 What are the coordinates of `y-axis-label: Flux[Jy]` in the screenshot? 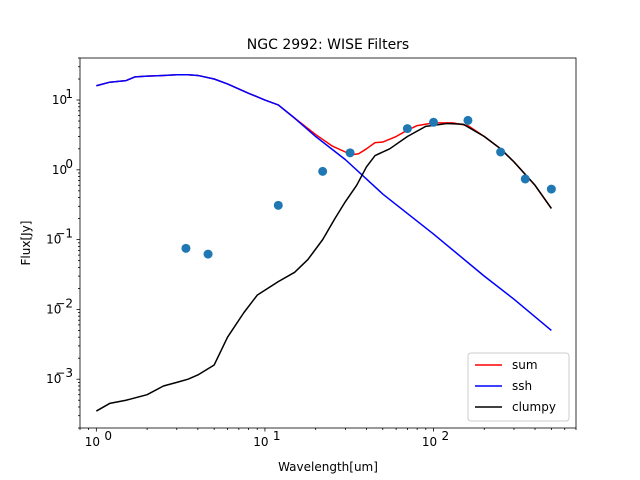 It's located at (26, 243).